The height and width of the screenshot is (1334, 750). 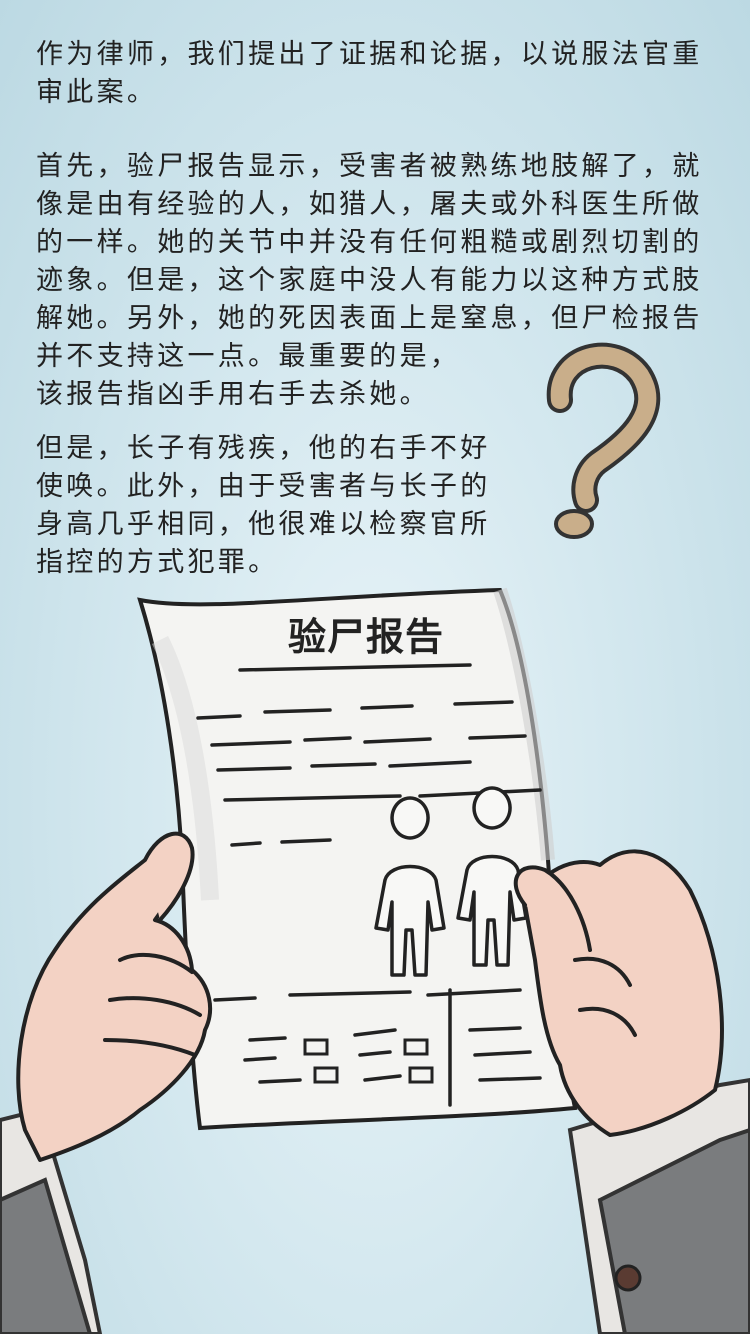 What do you see at coordinates (410, 886) in the screenshot?
I see `person-figure-icon` at bounding box center [410, 886].